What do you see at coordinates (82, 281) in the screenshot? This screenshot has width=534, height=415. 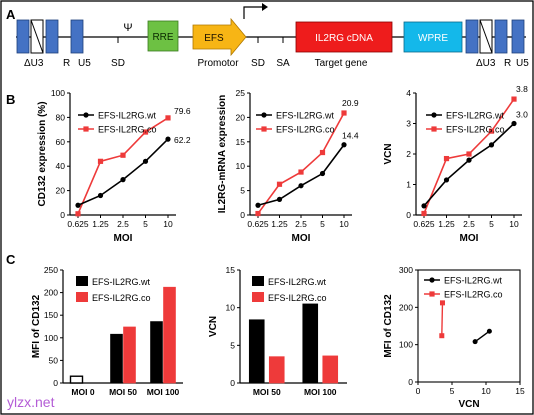 I see `legend-swatch` at bounding box center [82, 281].